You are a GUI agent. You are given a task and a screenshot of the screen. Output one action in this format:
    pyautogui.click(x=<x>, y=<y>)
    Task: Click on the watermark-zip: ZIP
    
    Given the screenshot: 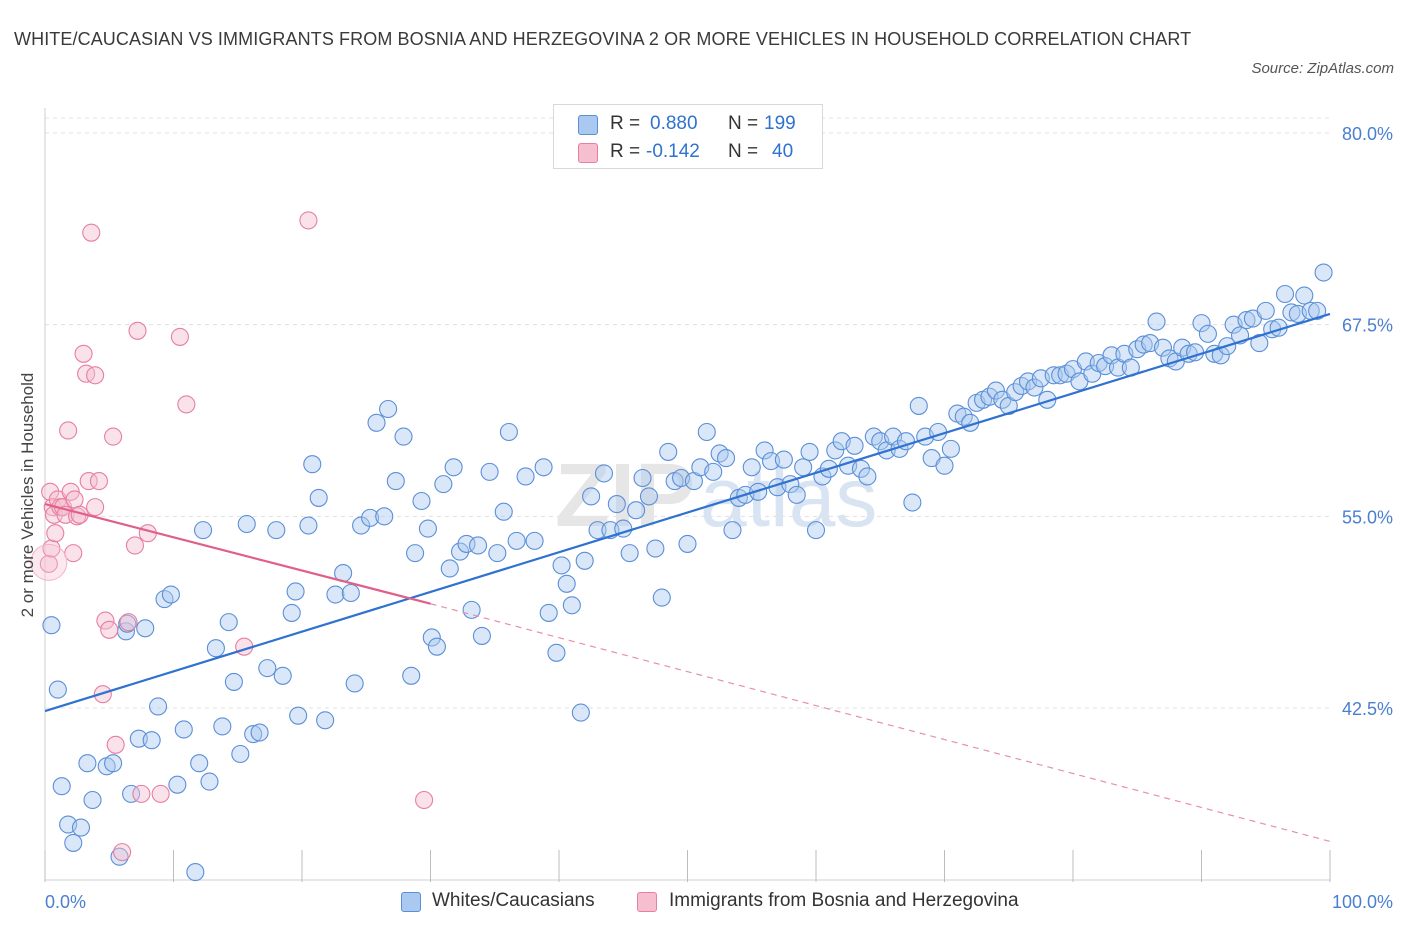 What is the action you would take?
    pyautogui.click(x=625, y=496)
    